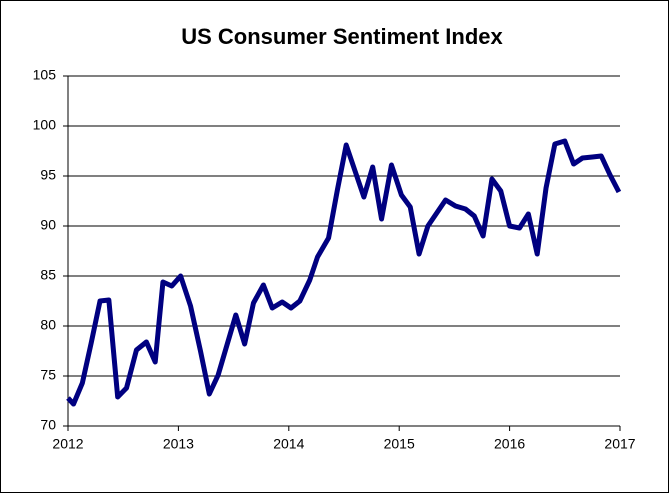 The height and width of the screenshot is (493, 669). I want to click on y-tick-label: 80, so click(48, 325).